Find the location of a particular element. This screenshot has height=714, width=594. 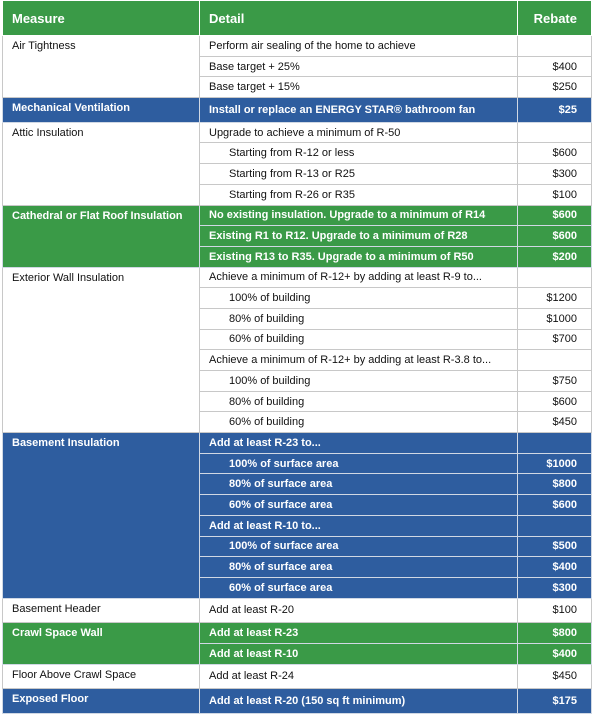

header-row: Measure Detail Rebate is located at coordinates (297, 18).